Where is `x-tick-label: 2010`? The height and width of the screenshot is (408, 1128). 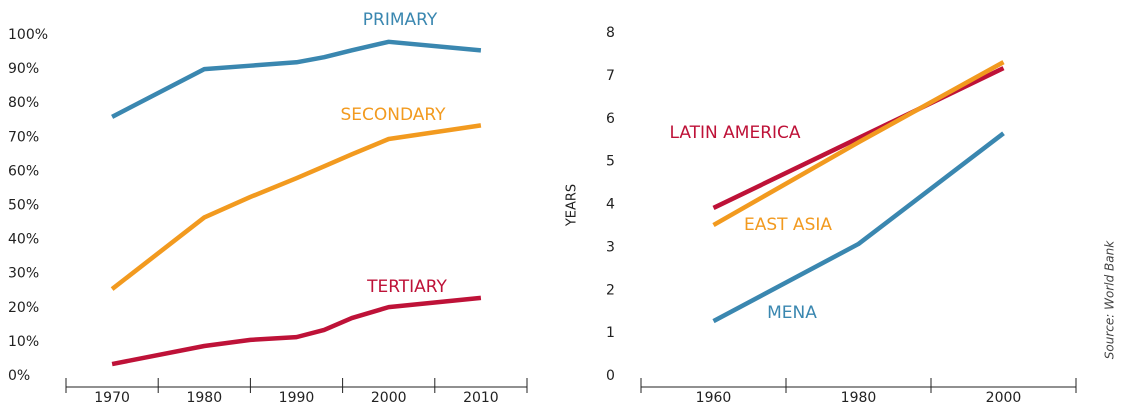 x-tick-label: 2010 is located at coordinates (481, 398).